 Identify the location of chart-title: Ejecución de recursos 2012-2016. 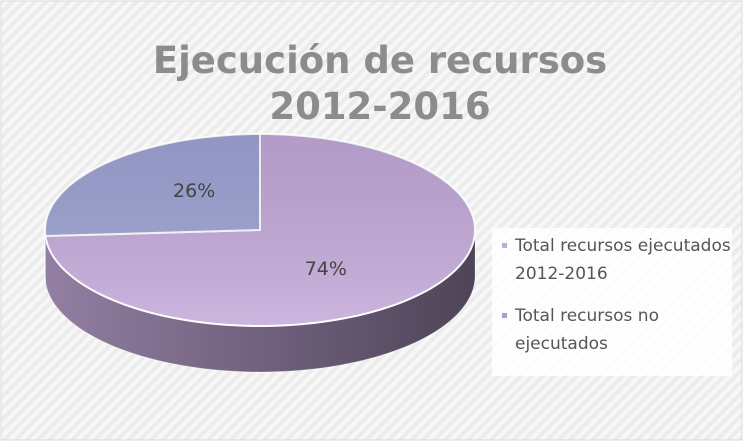
(380, 83).